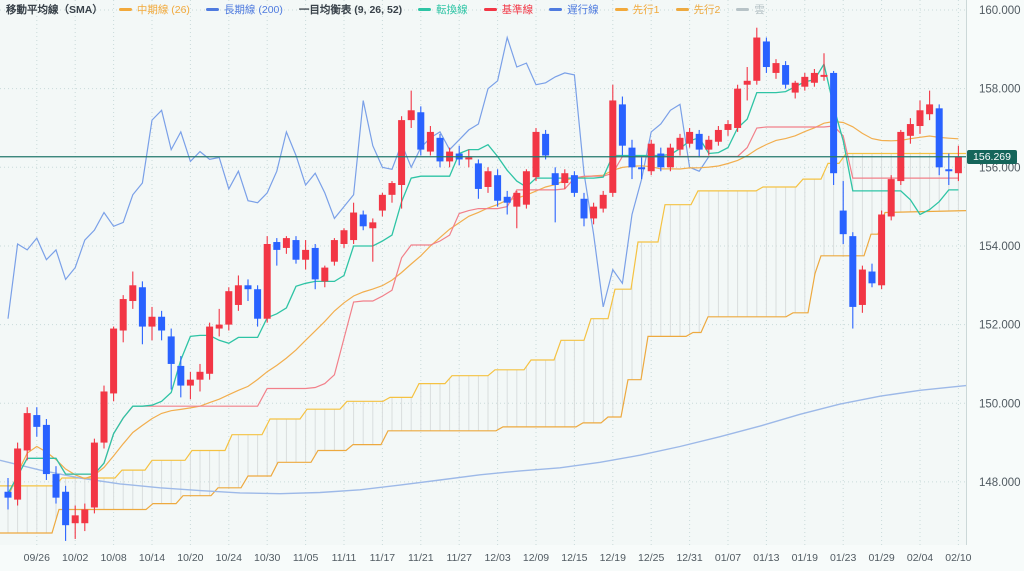 This screenshot has width=1024, height=571. I want to click on time-tick-label: 11/21, so click(421, 558).